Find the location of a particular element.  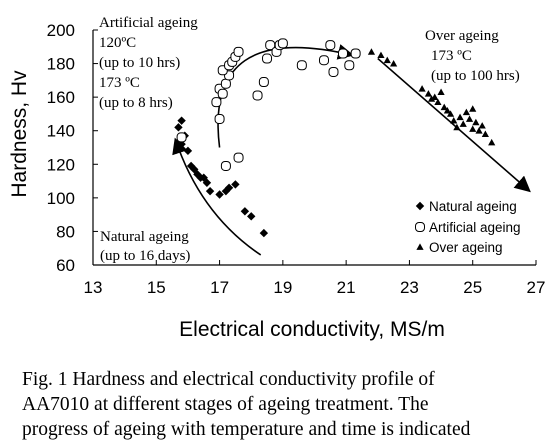

natural-ageing-note: Natural ageing (up to 16 days) is located at coordinates (145, 246).